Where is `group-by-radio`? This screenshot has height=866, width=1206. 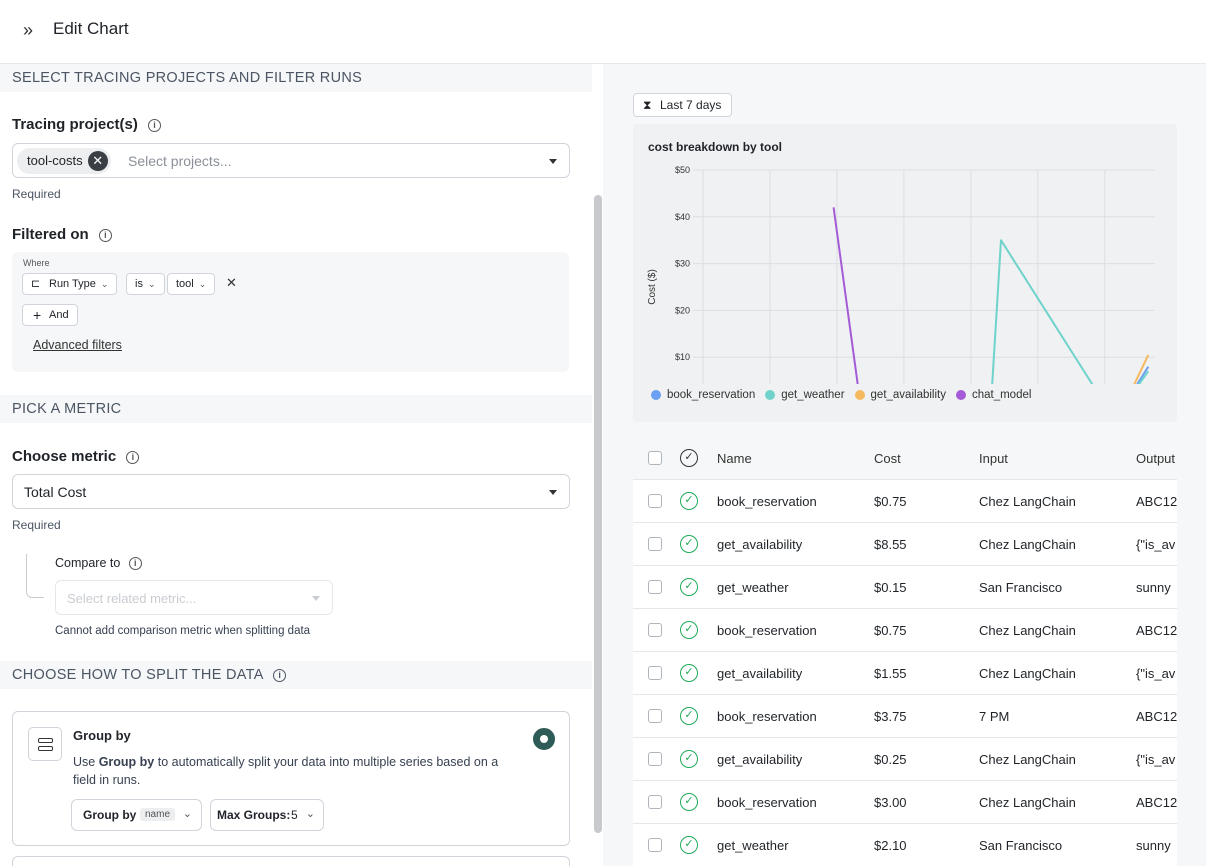
group-by-radio is located at coordinates (544, 739).